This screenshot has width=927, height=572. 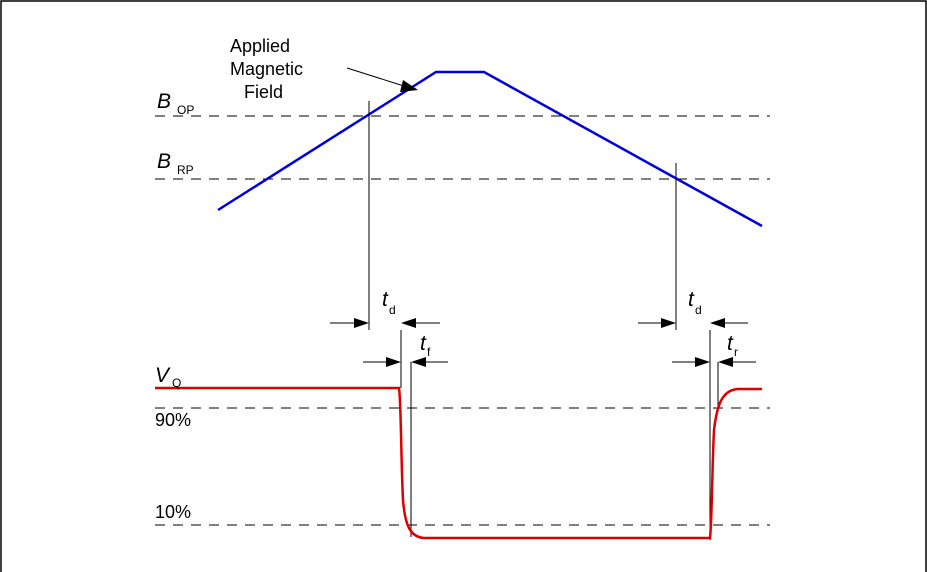 What do you see at coordinates (173, 420) in the screenshot?
I see `percent-90-label: 90%` at bounding box center [173, 420].